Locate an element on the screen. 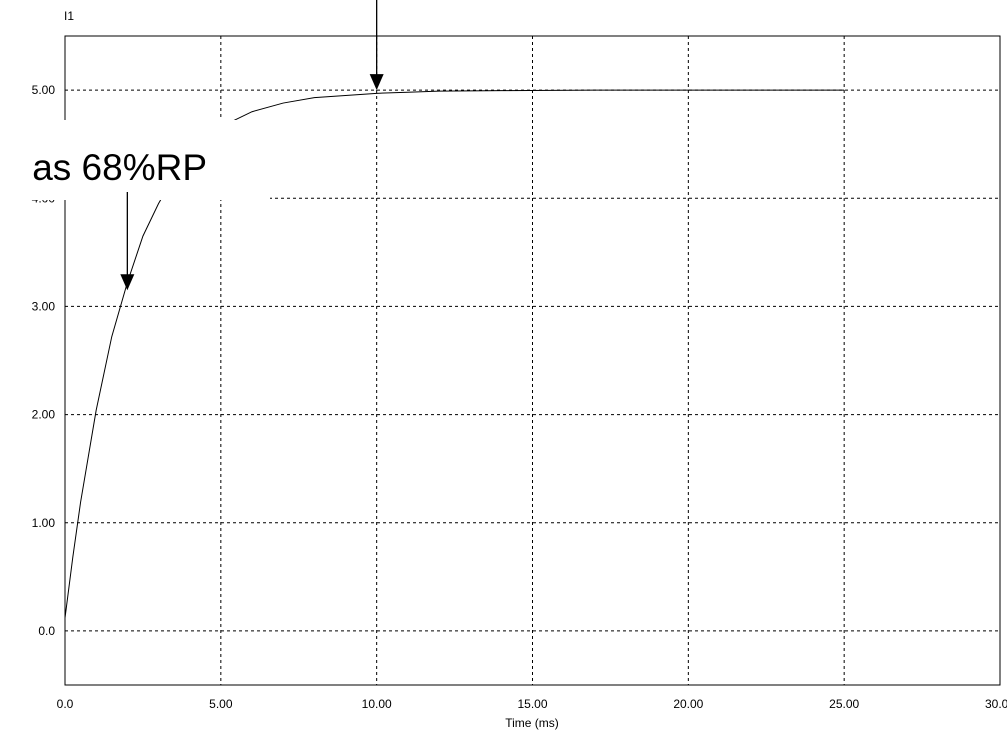  x-tick-label: 15.00 is located at coordinates (532, 704).